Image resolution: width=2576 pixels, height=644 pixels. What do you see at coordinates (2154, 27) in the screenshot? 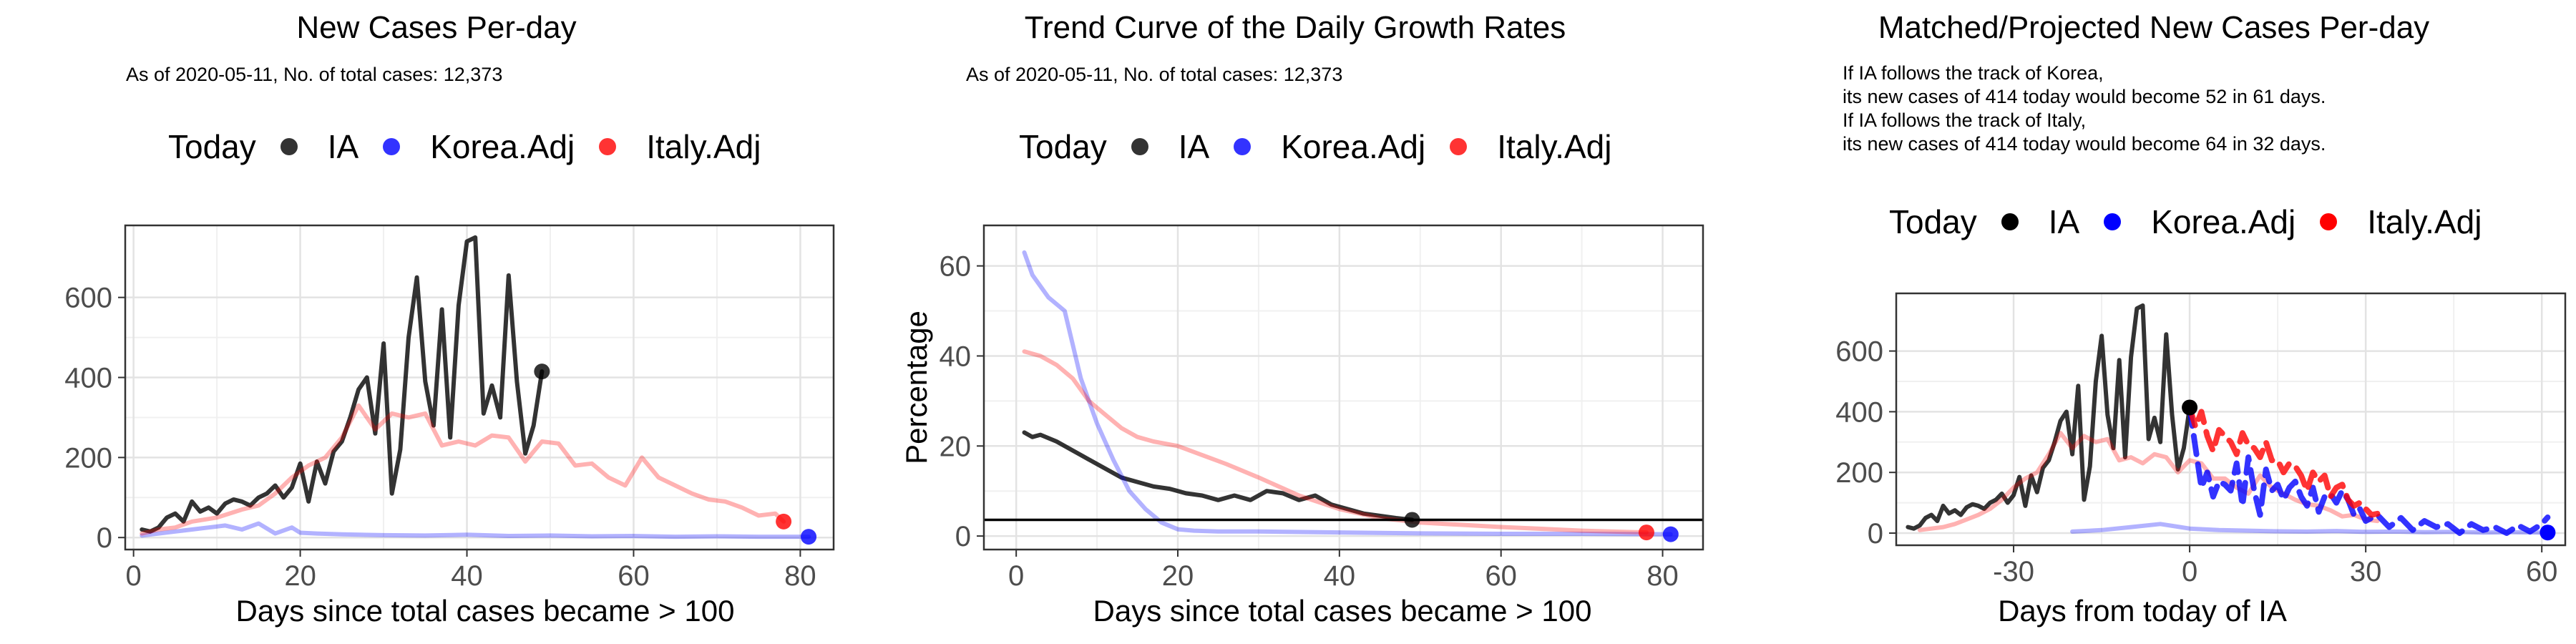
I see `chart-title: Matched/Projected New Cases Per-day` at bounding box center [2154, 27].